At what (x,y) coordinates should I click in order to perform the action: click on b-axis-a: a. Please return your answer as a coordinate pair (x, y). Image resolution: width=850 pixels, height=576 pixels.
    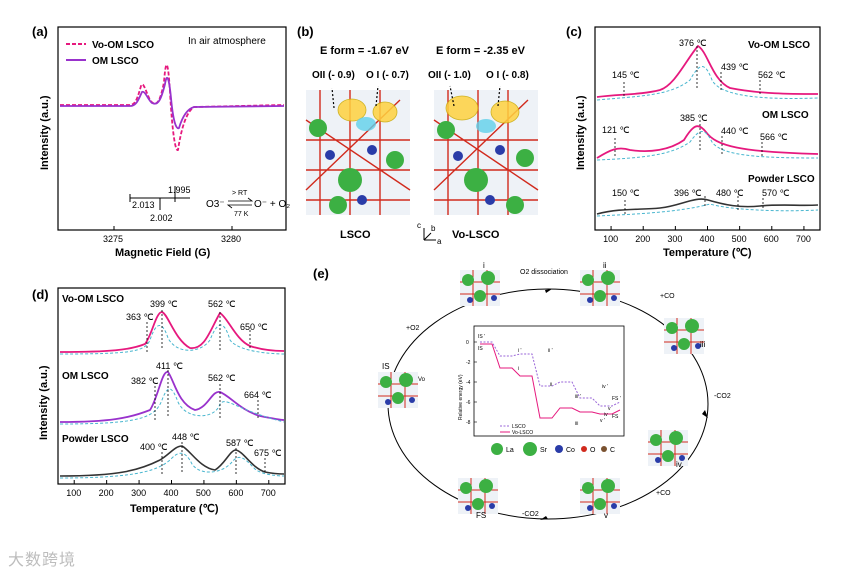
    Looking at the image, I should click on (439, 241).